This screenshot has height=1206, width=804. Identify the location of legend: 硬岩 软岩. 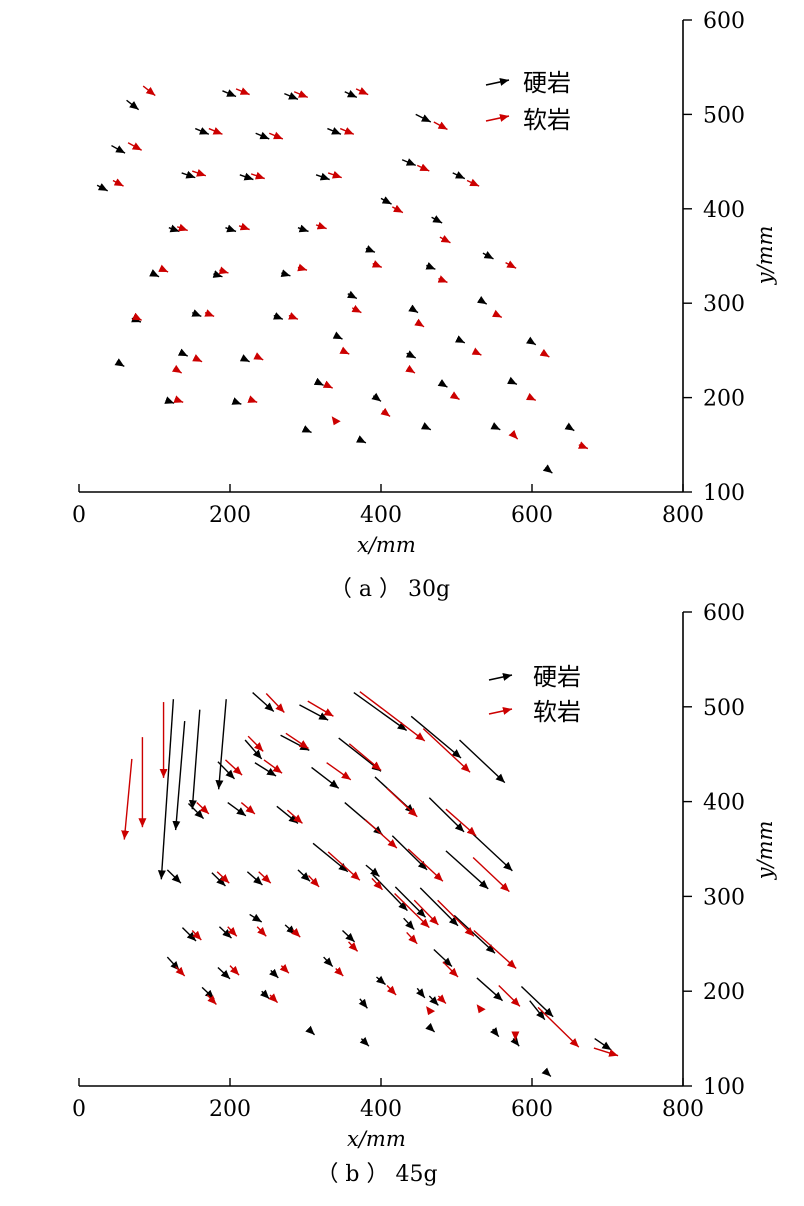
(528, 101).